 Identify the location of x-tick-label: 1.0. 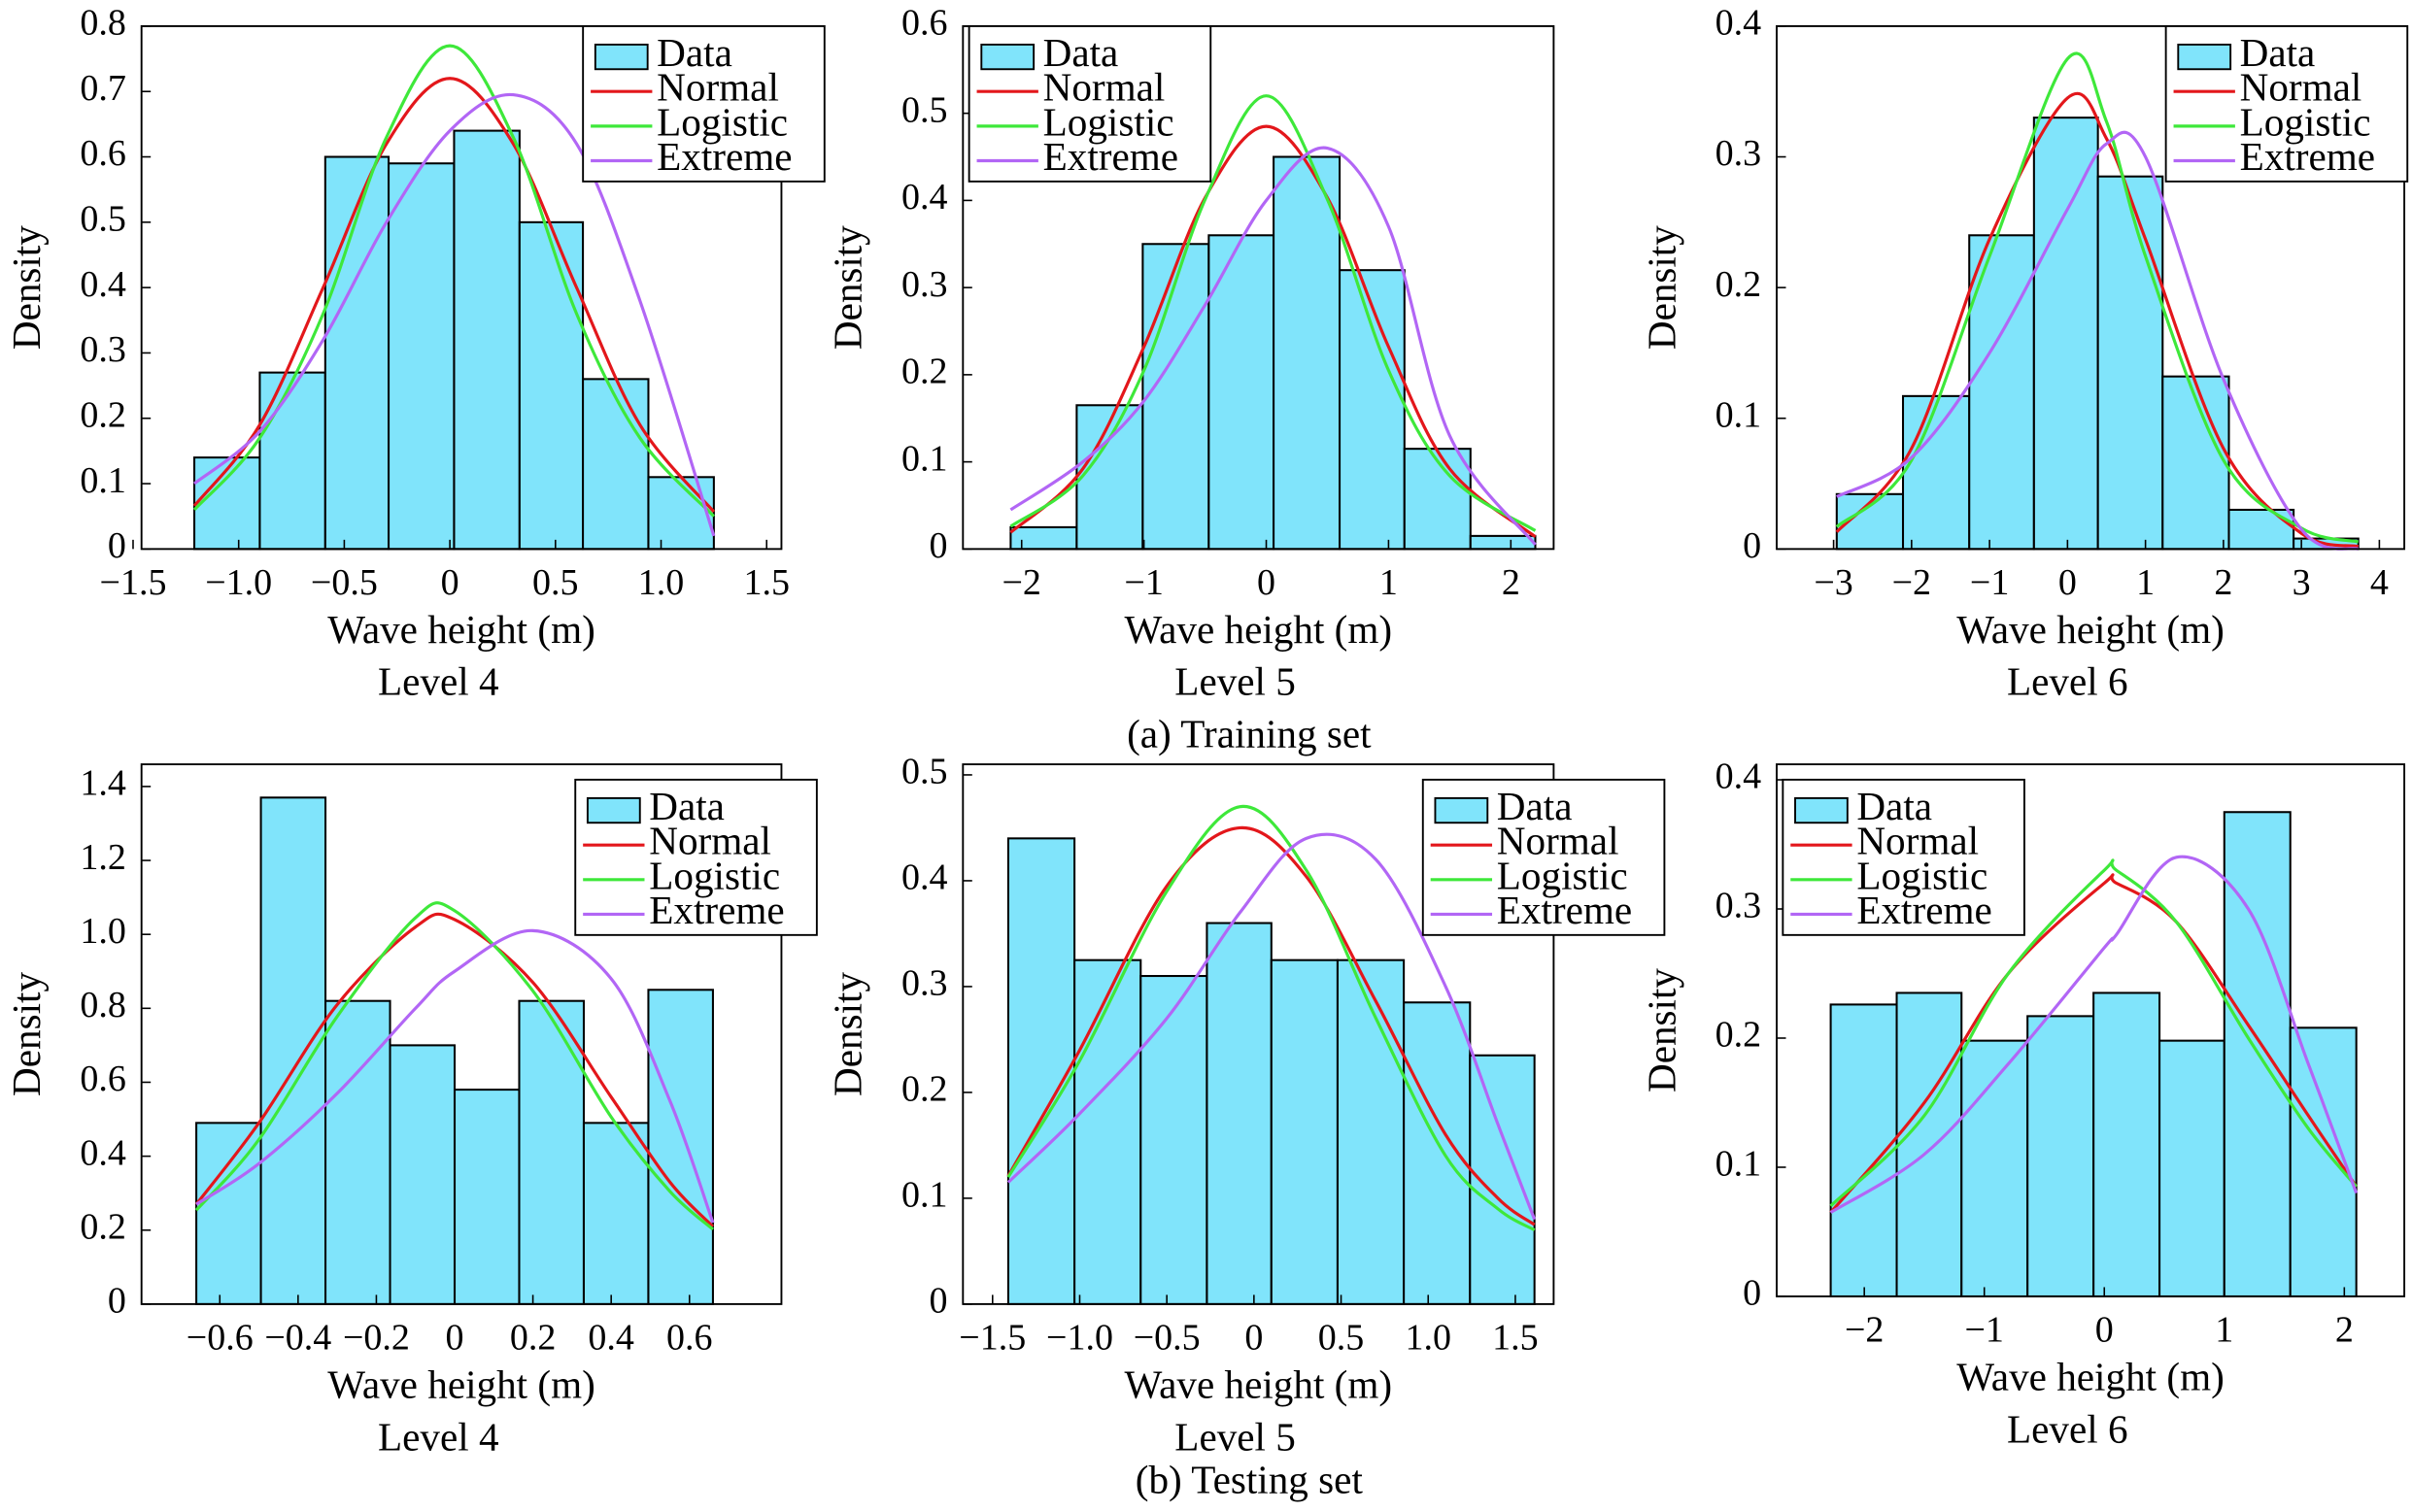
(1427, 1338).